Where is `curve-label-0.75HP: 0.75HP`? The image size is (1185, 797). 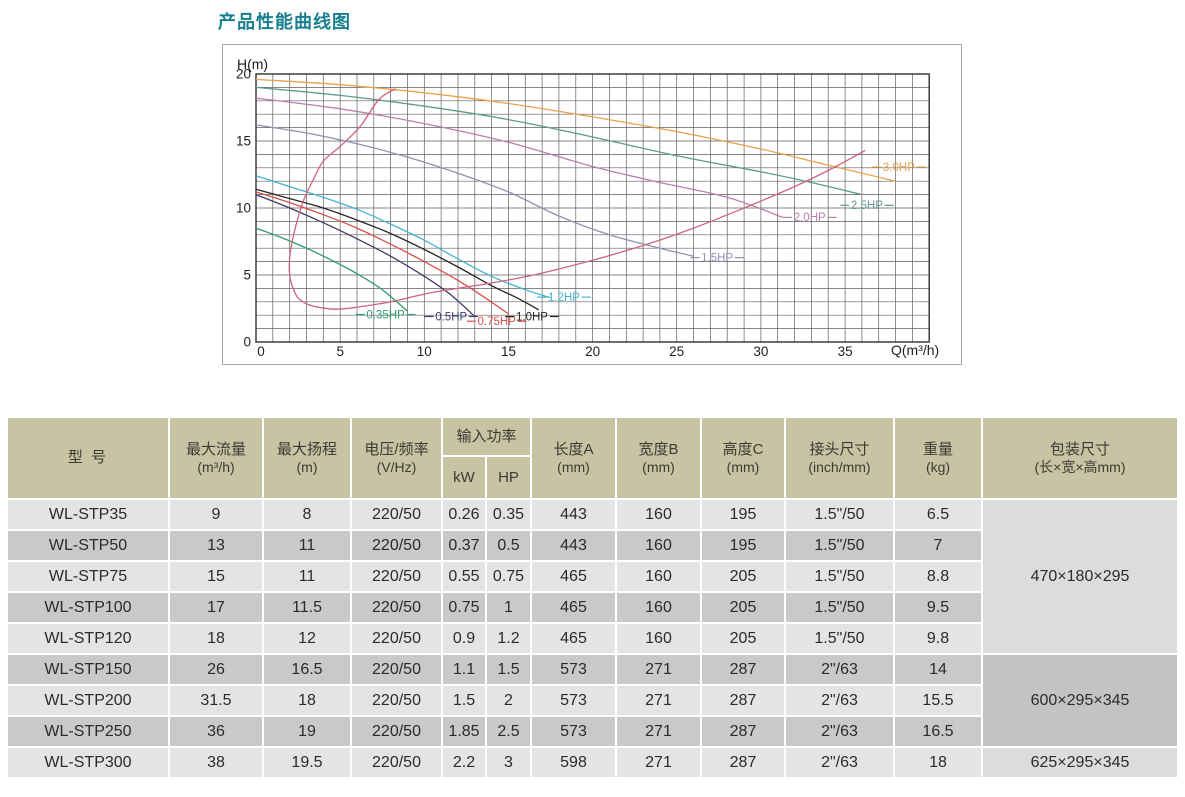 curve-label-0.75HP: 0.75HP is located at coordinates (497, 322).